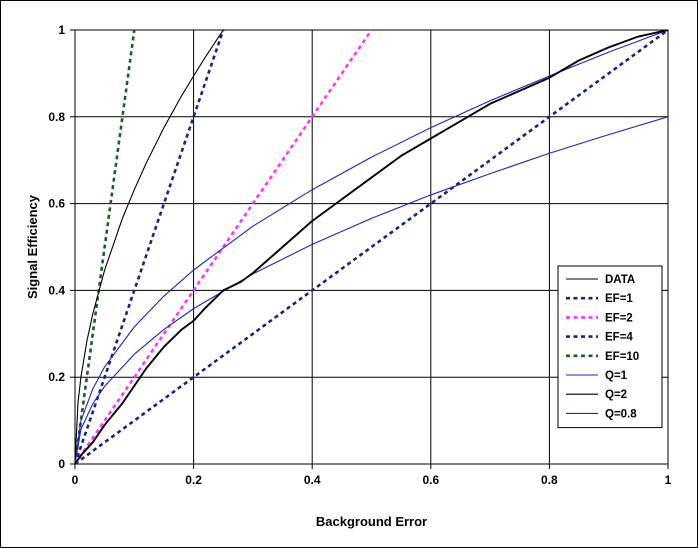  I want to click on legend-label: EF=2, so click(619, 318).